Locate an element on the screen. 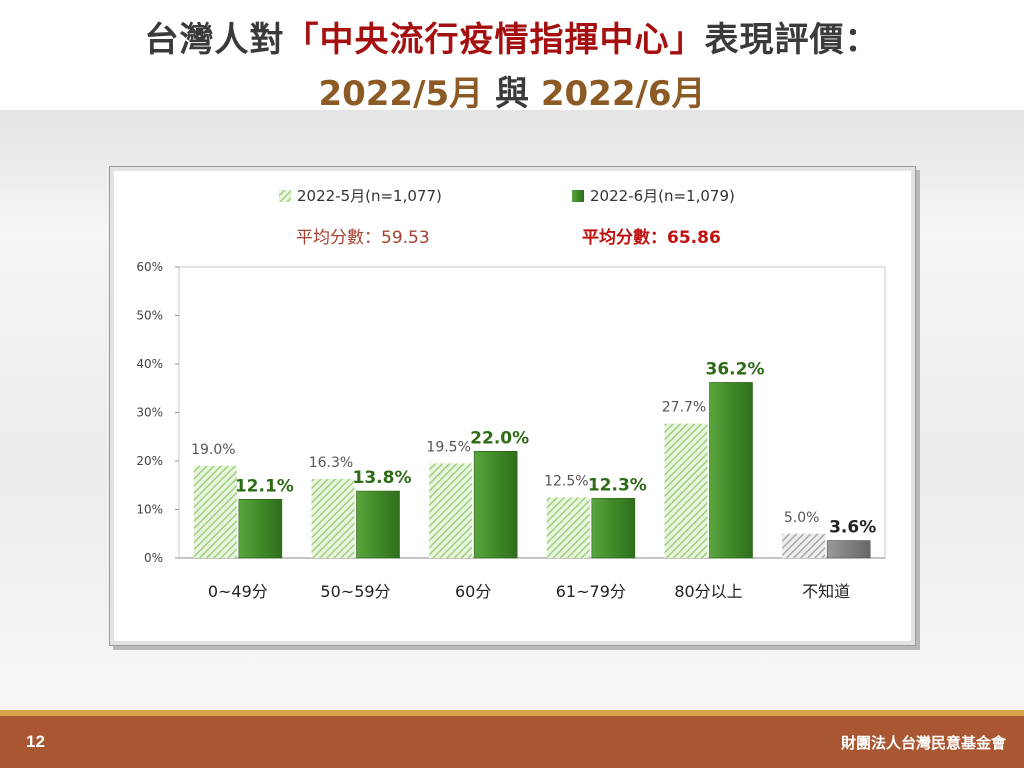 This screenshot has height=768, width=1024. legend-label-may: 2022-5月(n=1,077) is located at coordinates (369, 196).